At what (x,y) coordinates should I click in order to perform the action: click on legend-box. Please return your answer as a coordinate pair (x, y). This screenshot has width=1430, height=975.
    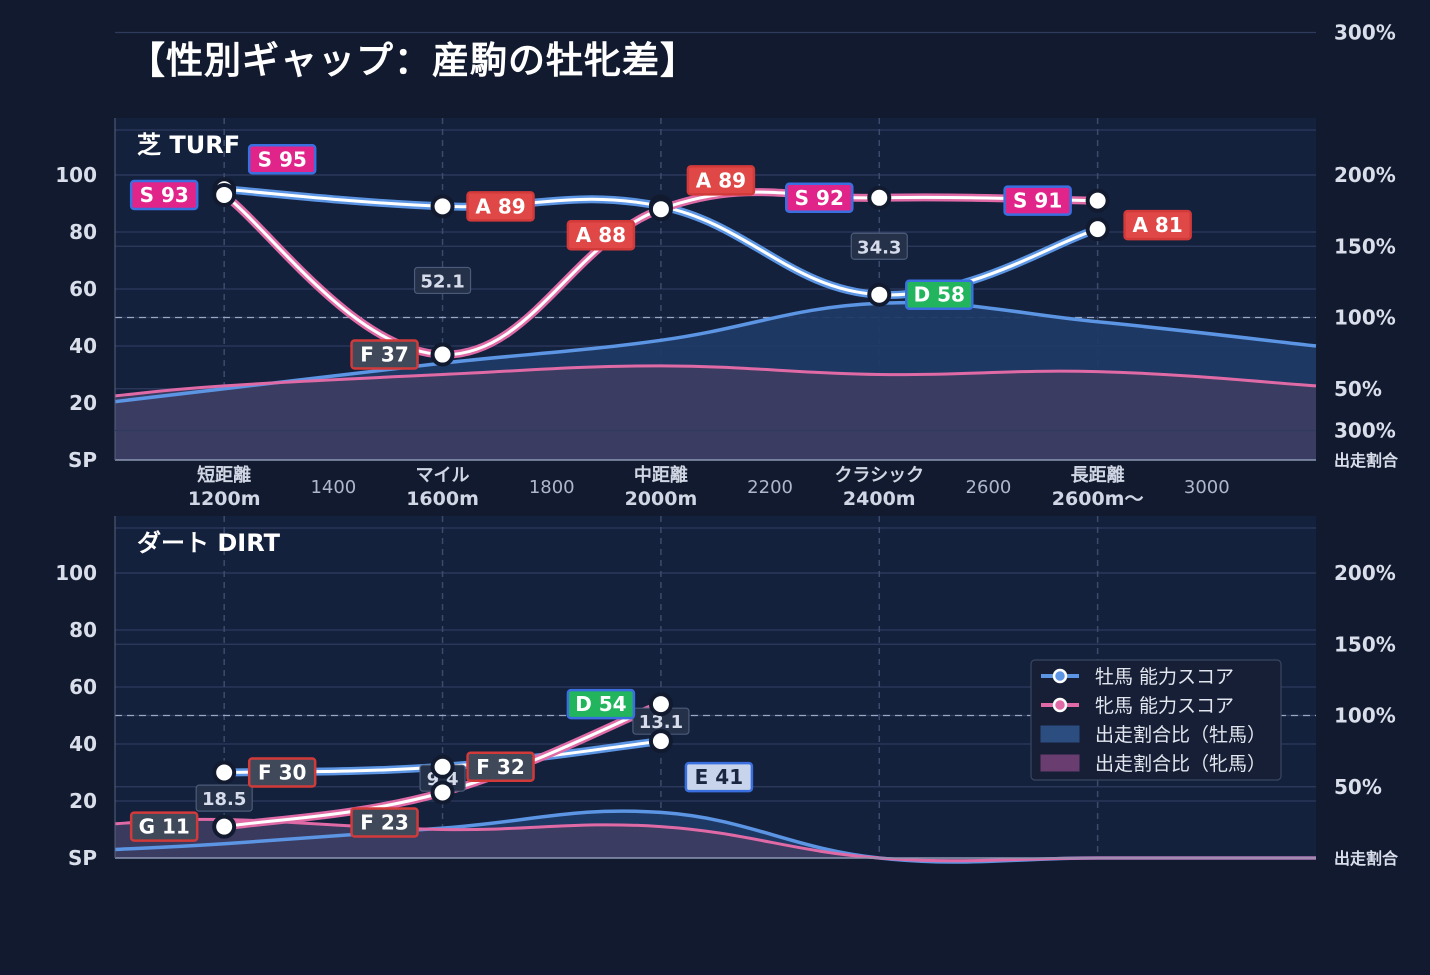
    Looking at the image, I should click on (1156, 720).